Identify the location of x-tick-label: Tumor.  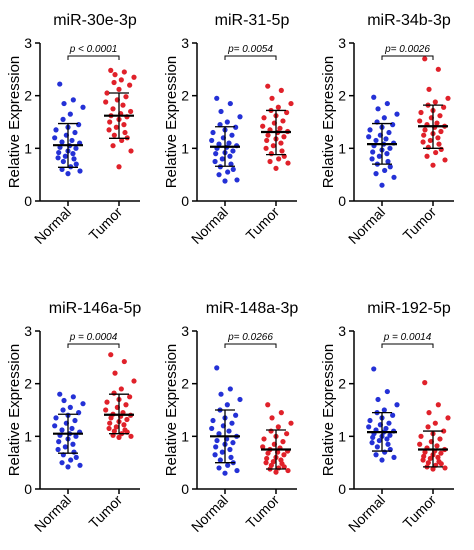
(420, 224).